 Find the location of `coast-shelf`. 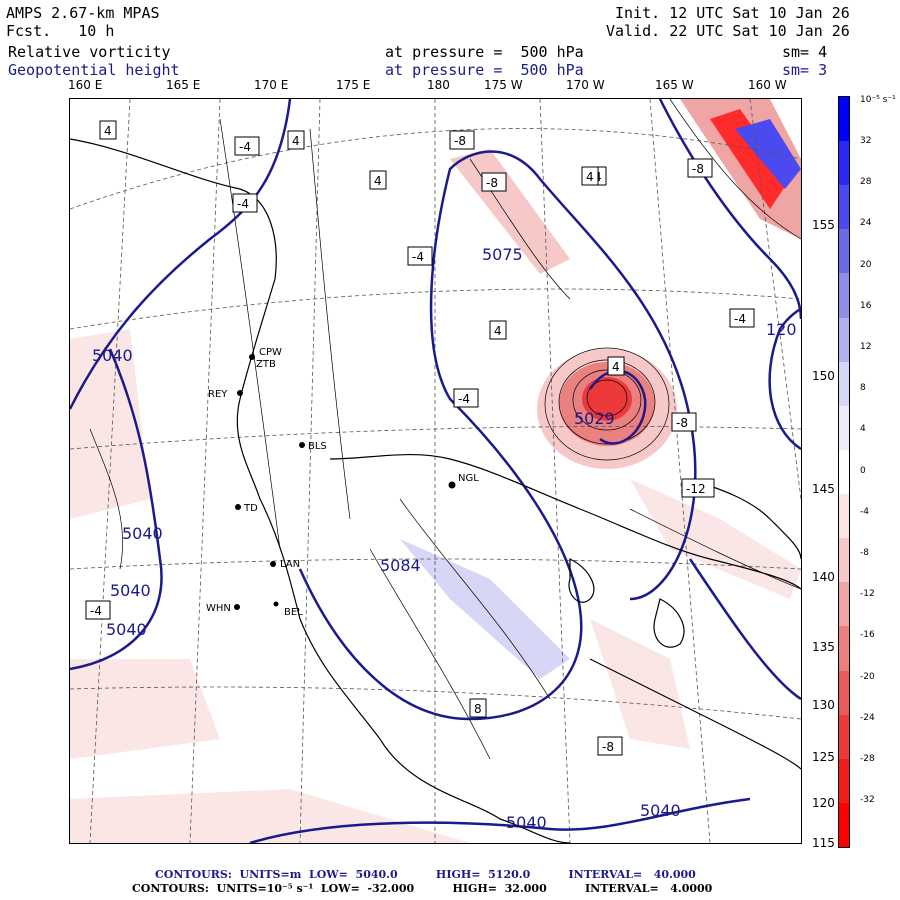

coast-shelf is located at coordinates (565, 521).